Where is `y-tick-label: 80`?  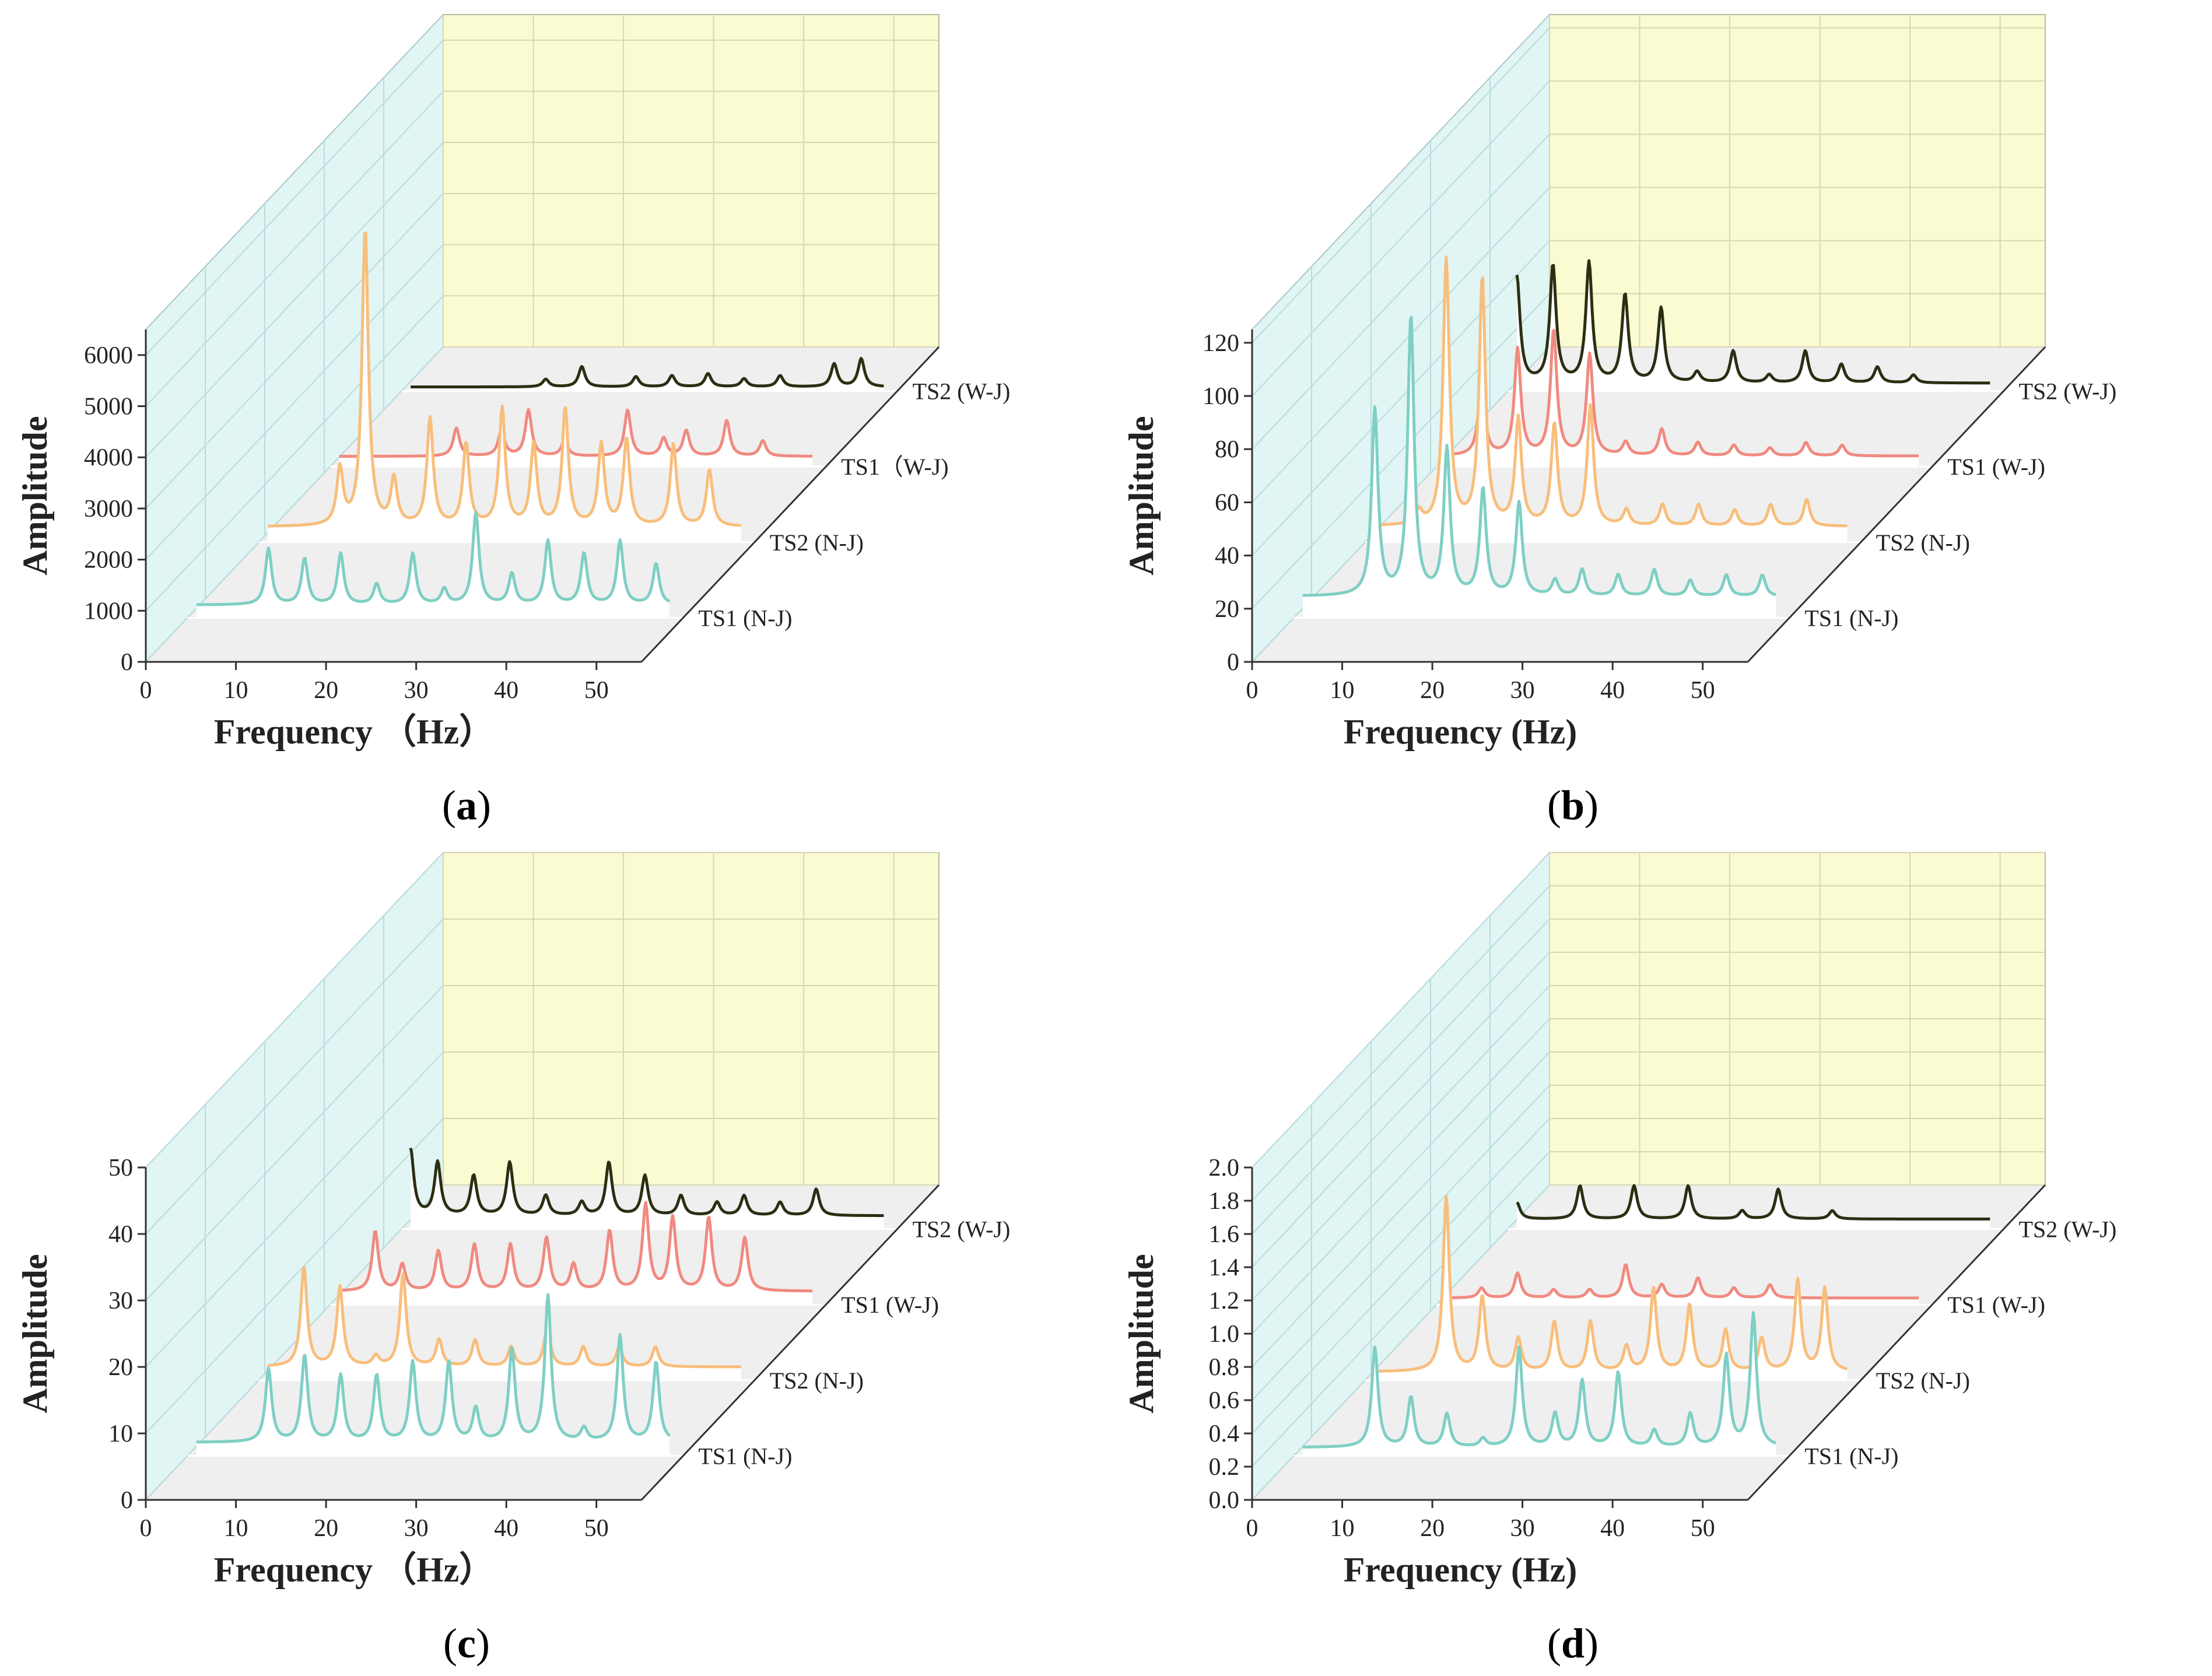
y-tick-label: 80 is located at coordinates (1227, 449).